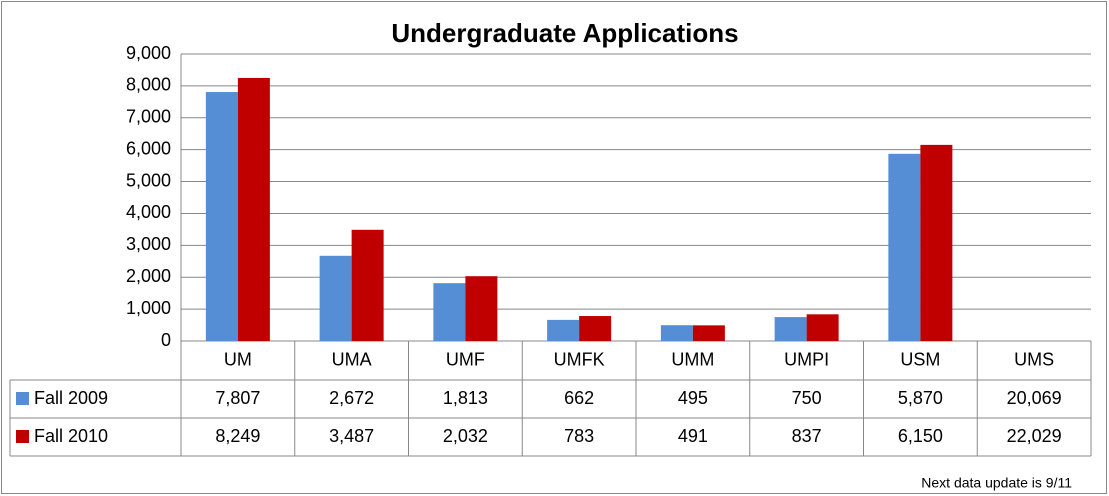 This screenshot has height=496, width=1109. What do you see at coordinates (166, 340) in the screenshot?
I see `y-tick-label: 0` at bounding box center [166, 340].